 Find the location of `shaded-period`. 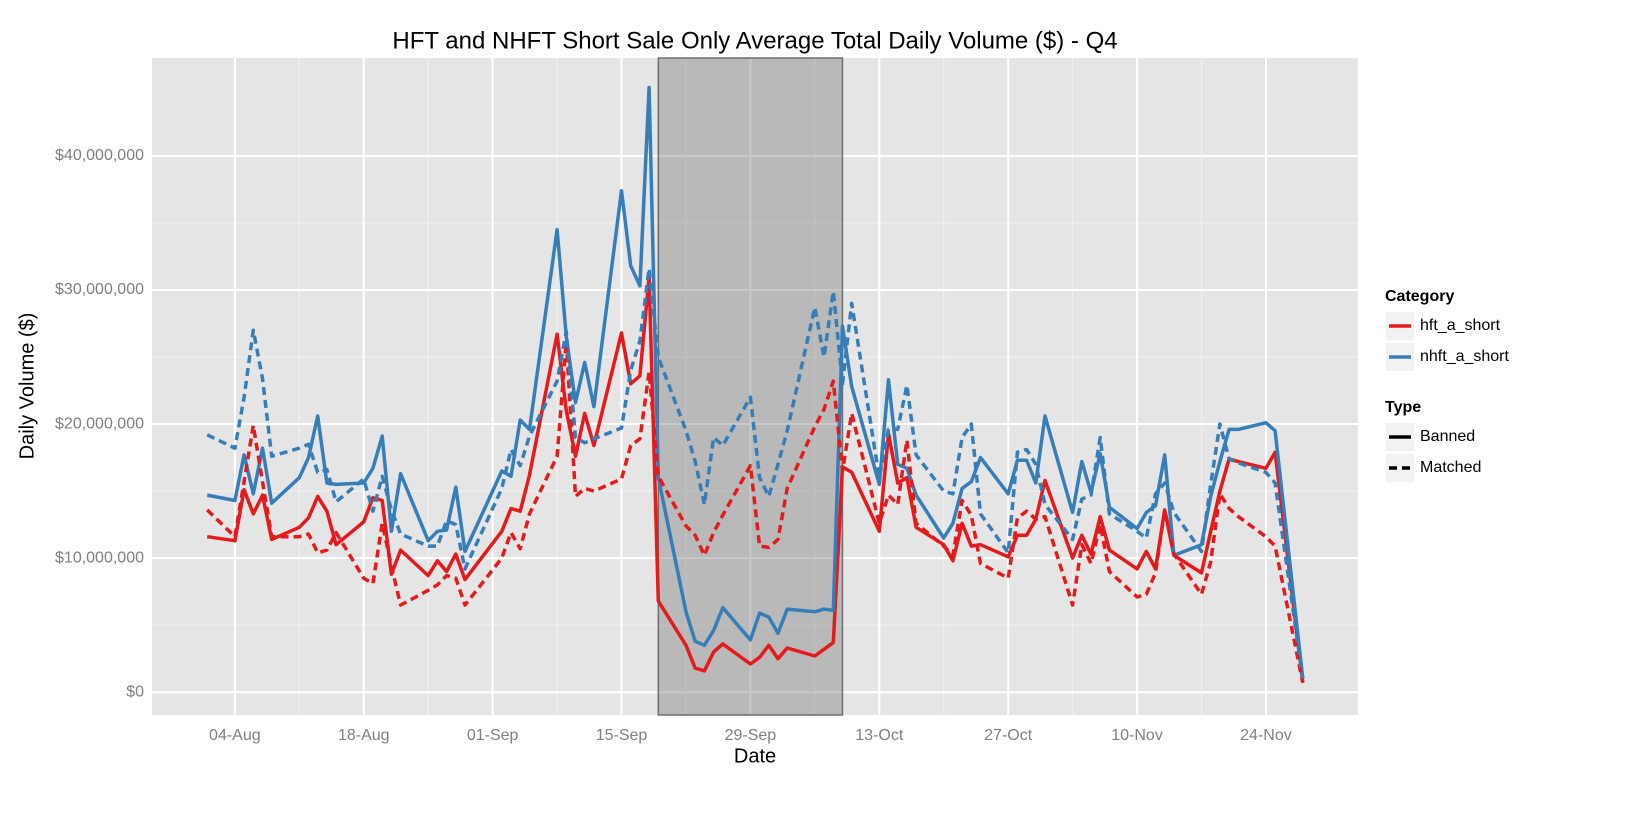

shaded-period is located at coordinates (750, 386).